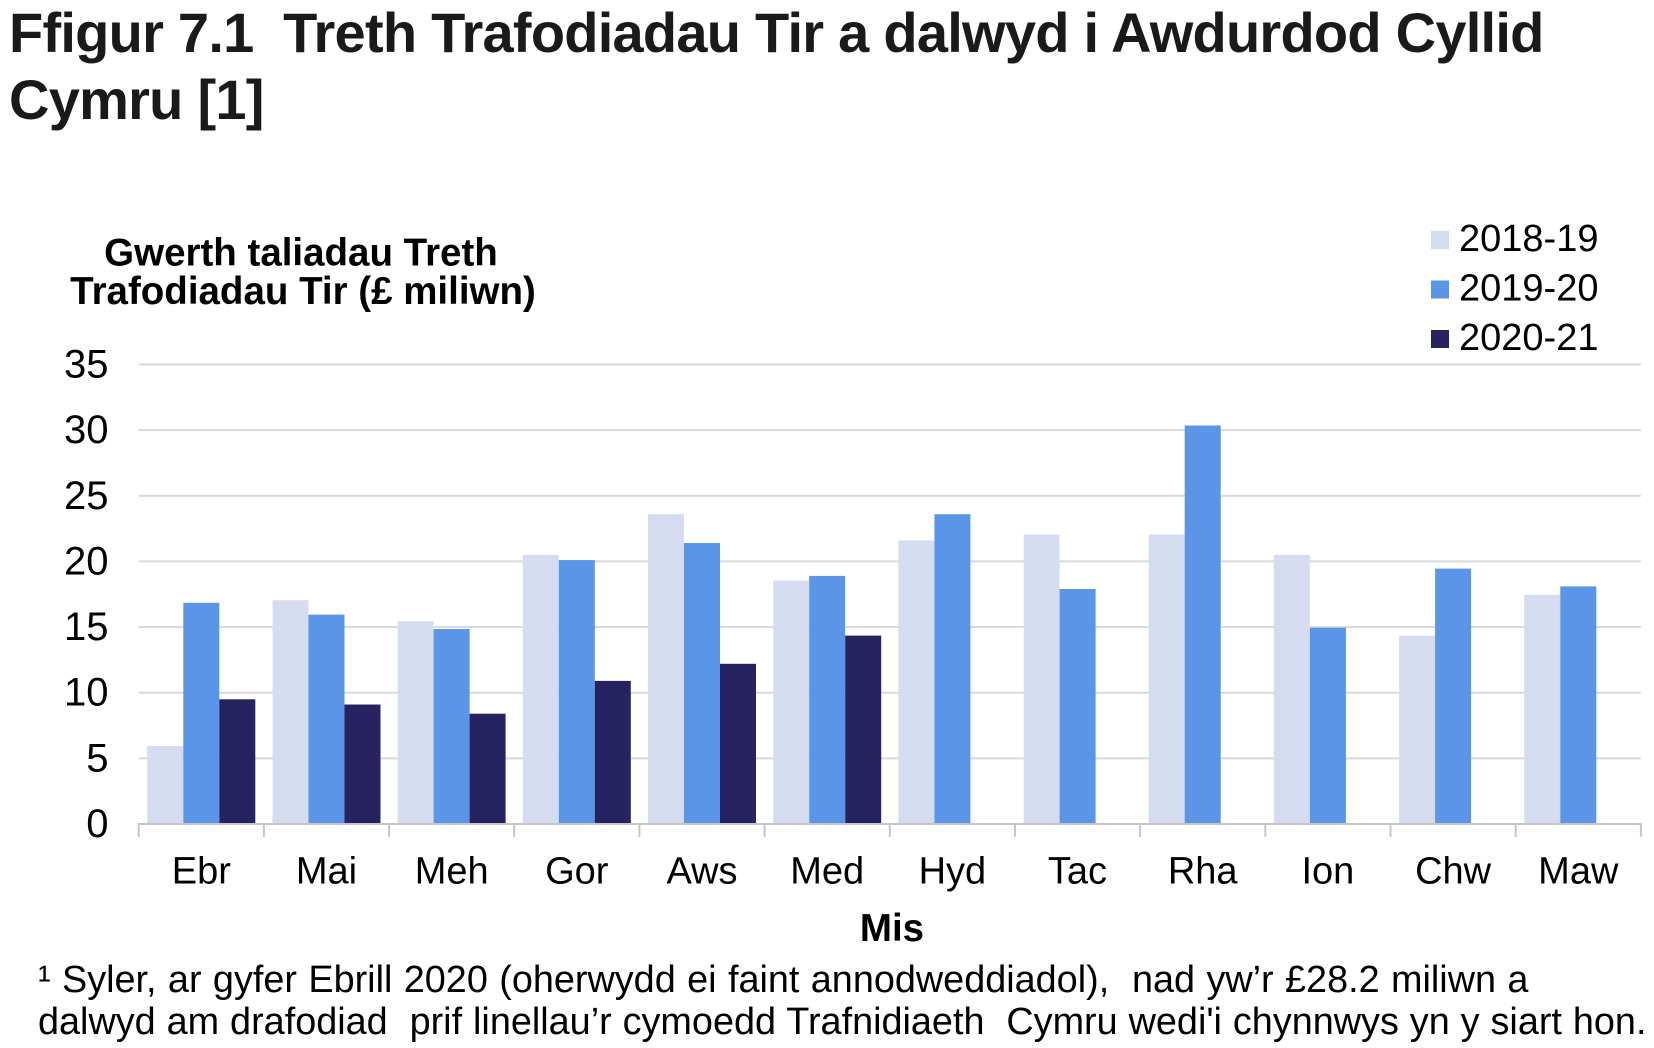 This screenshot has height=1048, width=1654. Describe the element at coordinates (827, 871) in the screenshot. I see `svg-text: Med` at that location.